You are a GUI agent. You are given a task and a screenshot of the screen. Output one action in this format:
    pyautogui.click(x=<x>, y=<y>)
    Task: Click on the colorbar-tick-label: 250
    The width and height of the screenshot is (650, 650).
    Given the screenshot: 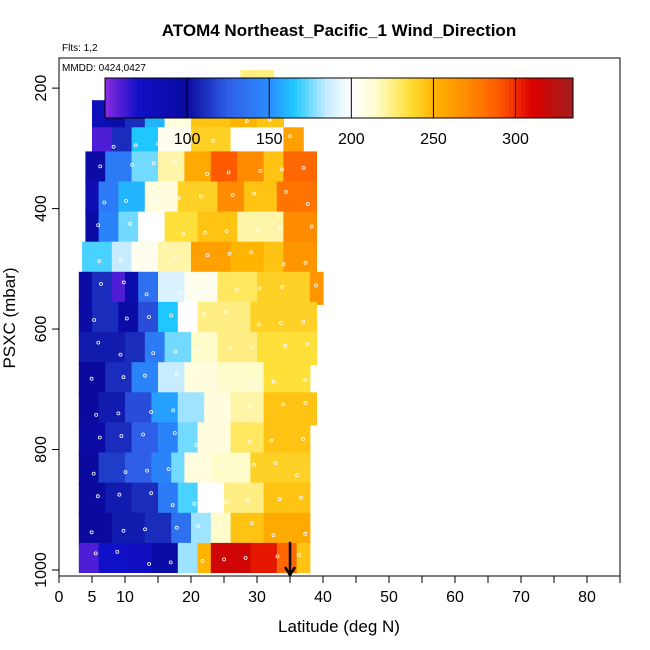 What is the action you would take?
    pyautogui.click(x=433, y=139)
    